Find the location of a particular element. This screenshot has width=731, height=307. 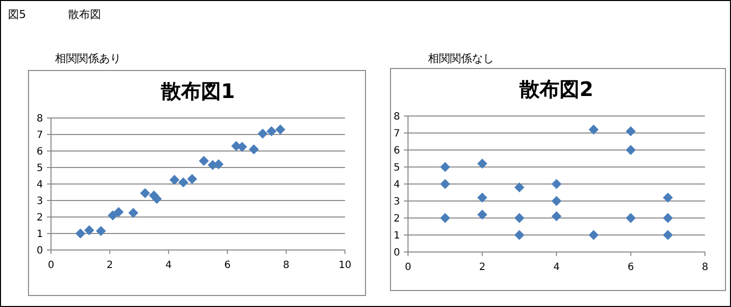

chart-subtitle: 相関関係なし is located at coordinates (461, 58).